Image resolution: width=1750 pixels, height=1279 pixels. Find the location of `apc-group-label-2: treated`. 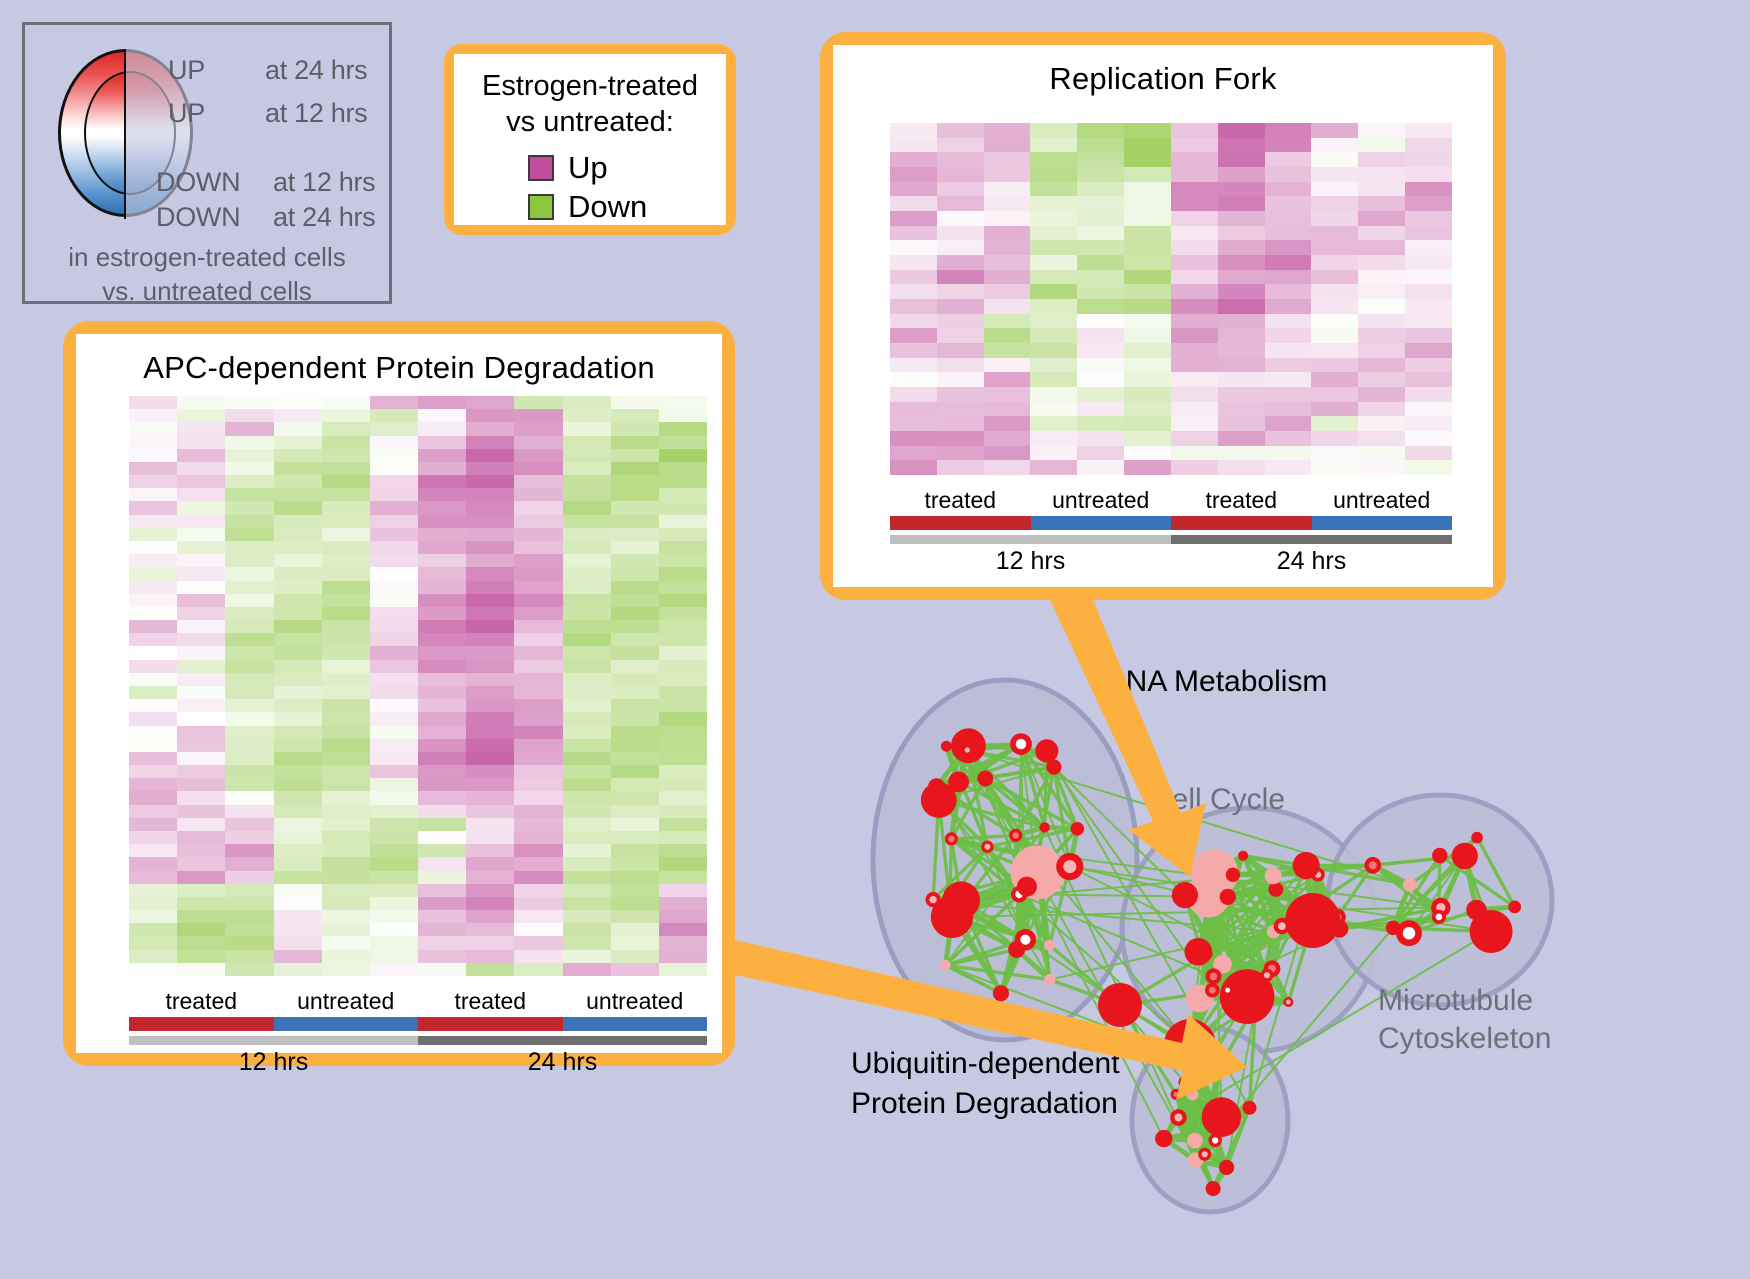

apc-group-label-2: treated is located at coordinates (490, 1001).